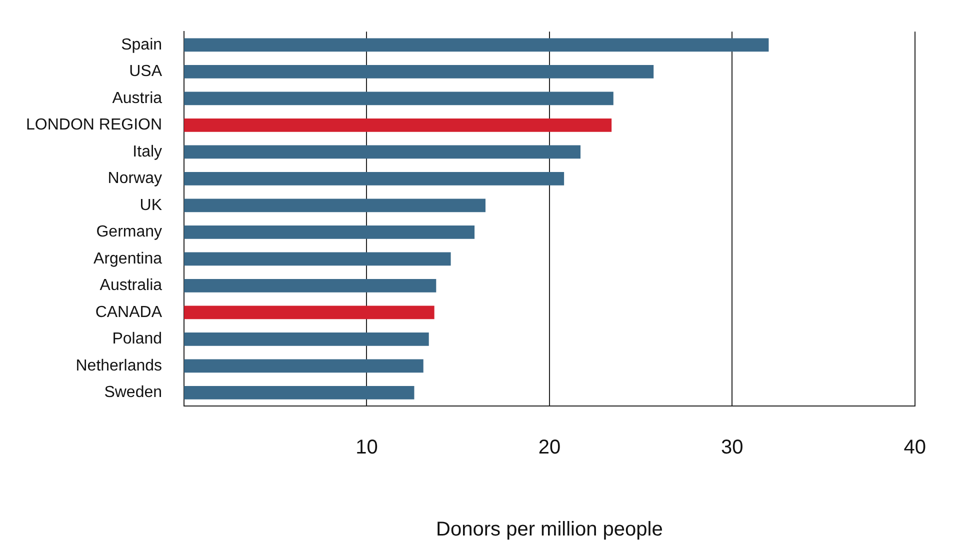 Image resolution: width=956 pixels, height=550 pixels. I want to click on y-tick-label: Poland, so click(137, 339).